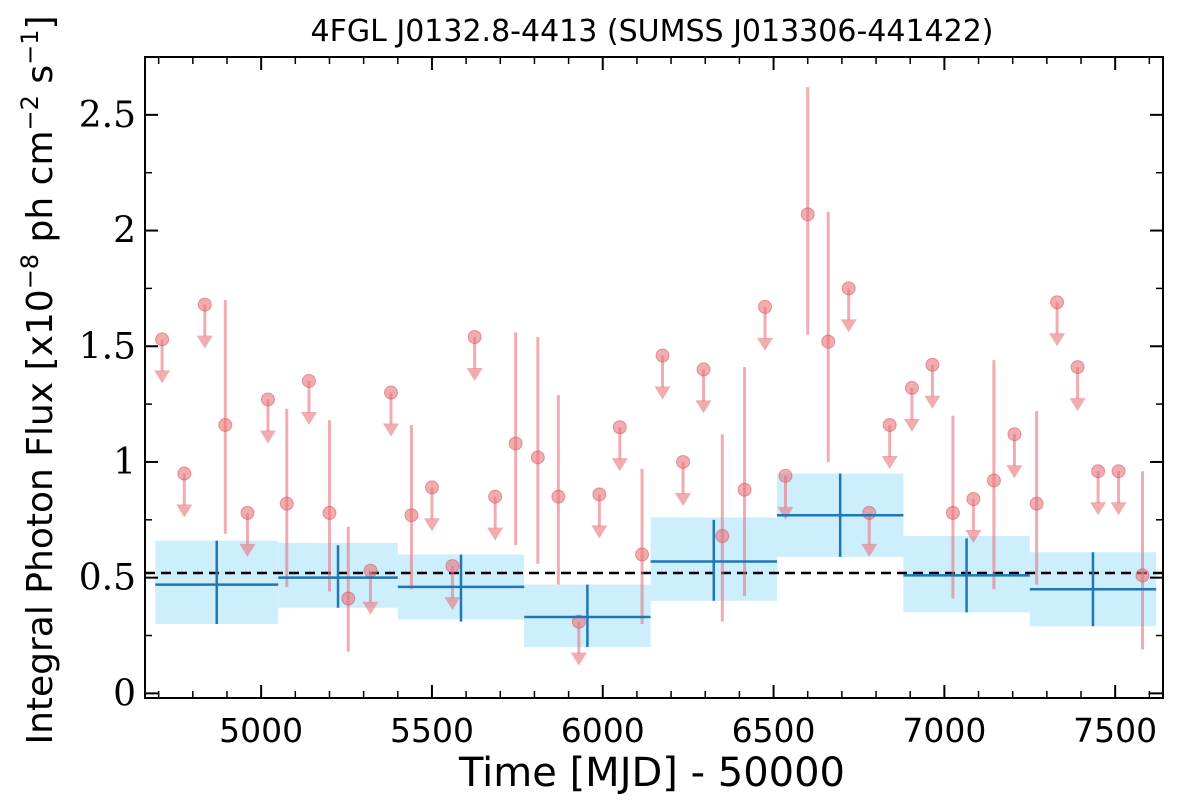 The image size is (1200, 800). I want to click on x-tick-label-2: 6000, so click(603, 730).